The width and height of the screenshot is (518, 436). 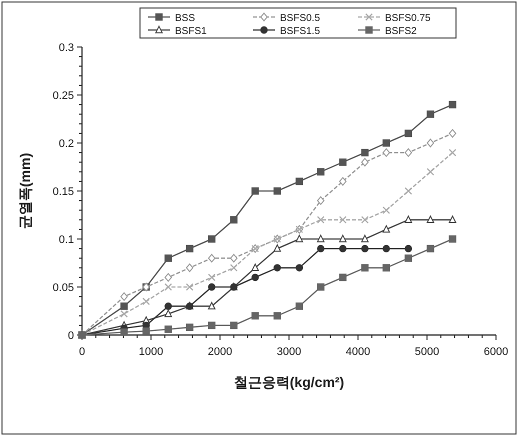 What do you see at coordinates (66, 48) in the screenshot?
I see `y-tick-label: 0.3` at bounding box center [66, 48].